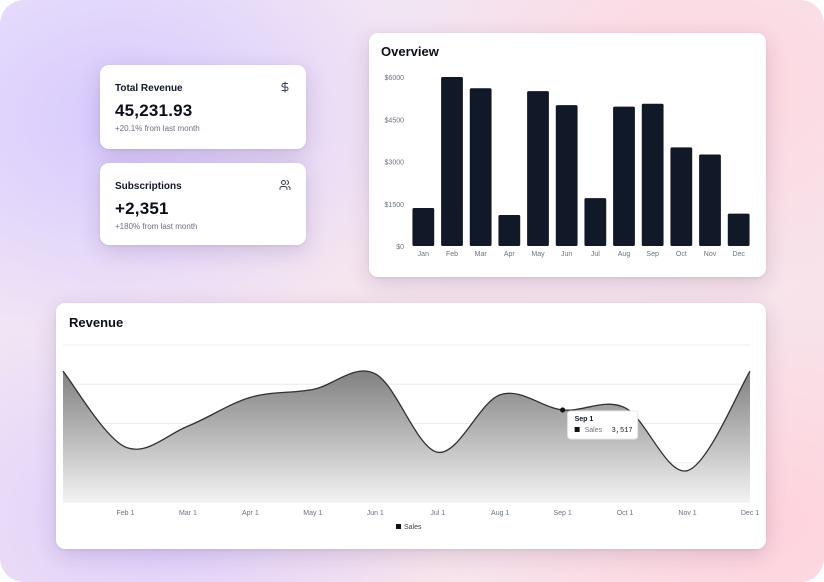 The image size is (824, 582). I want to click on x-tick-label: Aug, so click(624, 254).